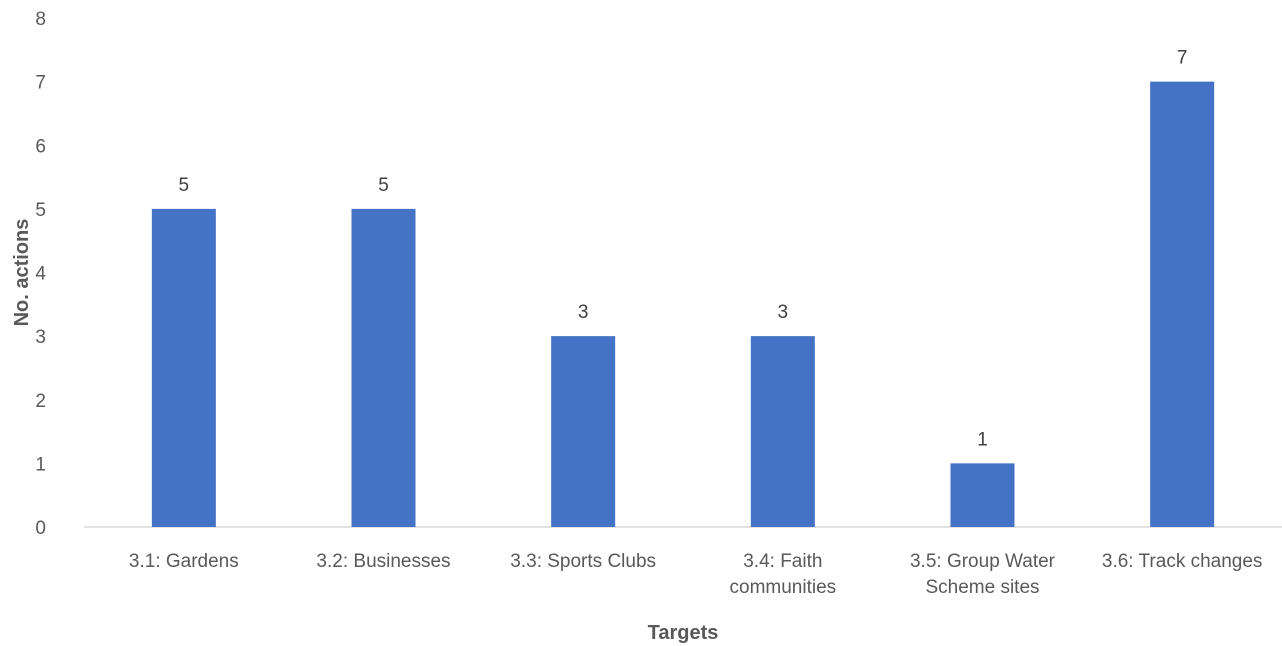 This screenshot has height=646, width=1282. I want to click on y-tick-label: 6, so click(40, 146).